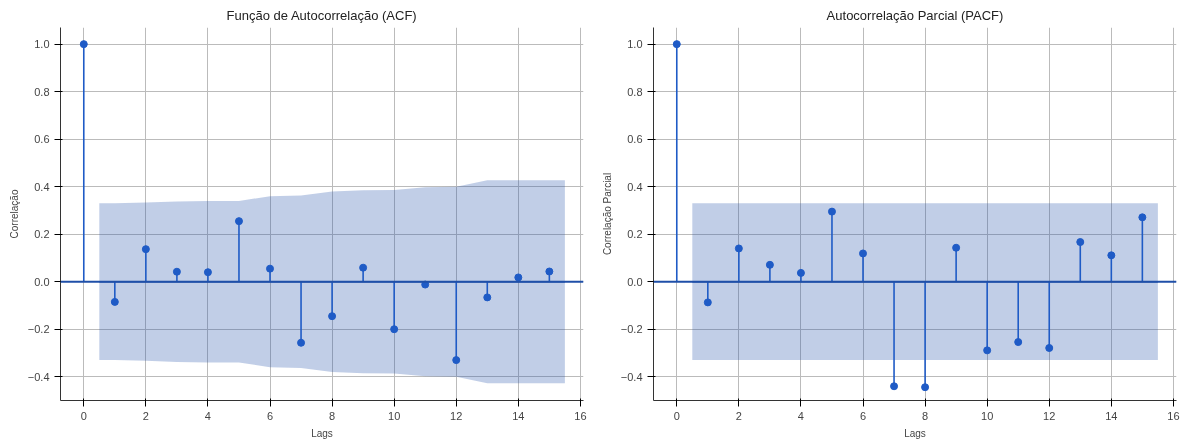  I want to click on y-axis-title: Correlação, so click(14, 214).